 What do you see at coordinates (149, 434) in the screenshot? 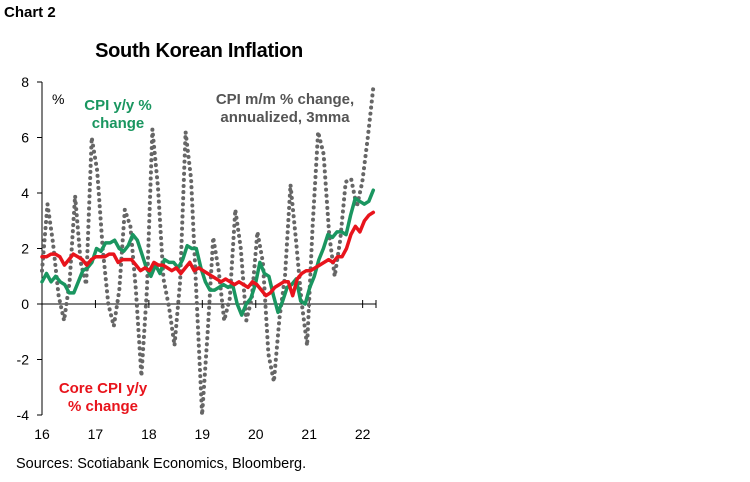
I see `x-tick-label: 18` at bounding box center [149, 434].